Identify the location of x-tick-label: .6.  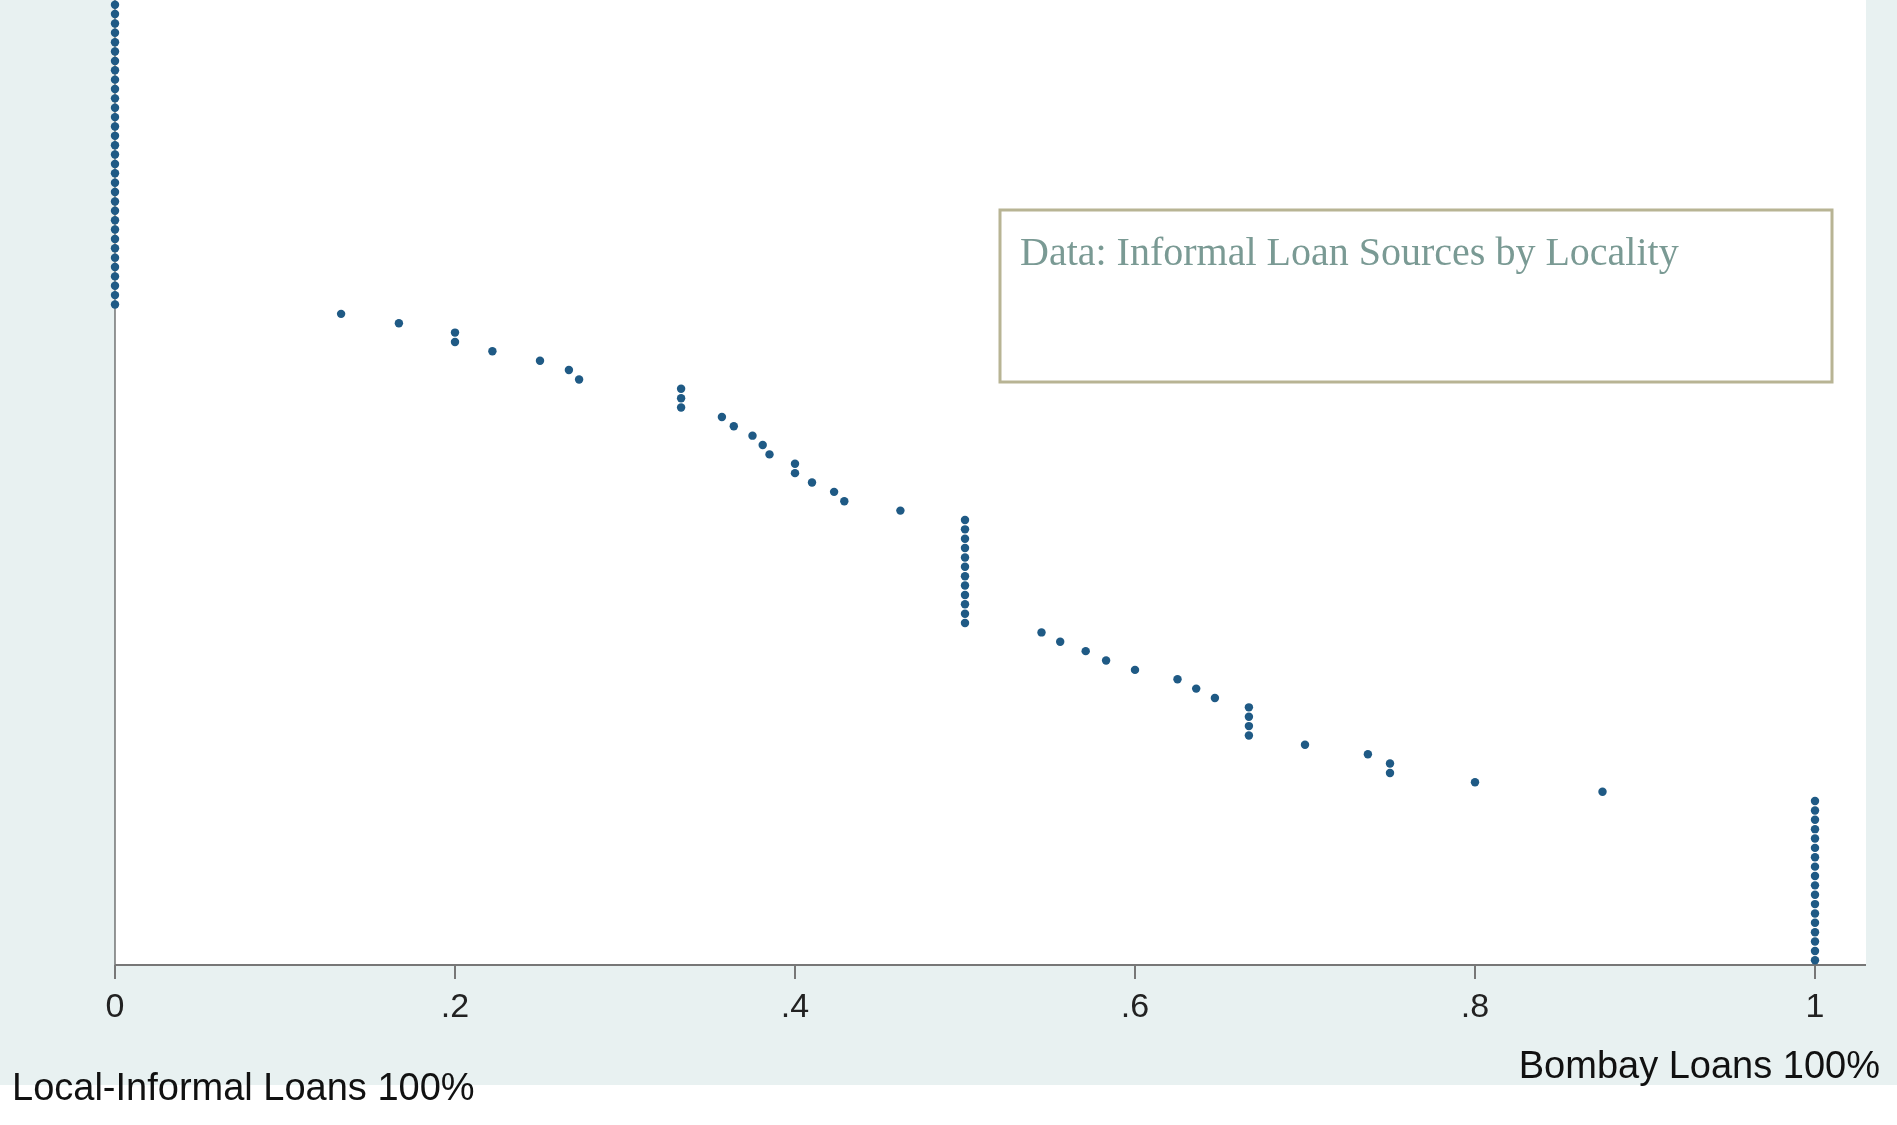
(1135, 1005).